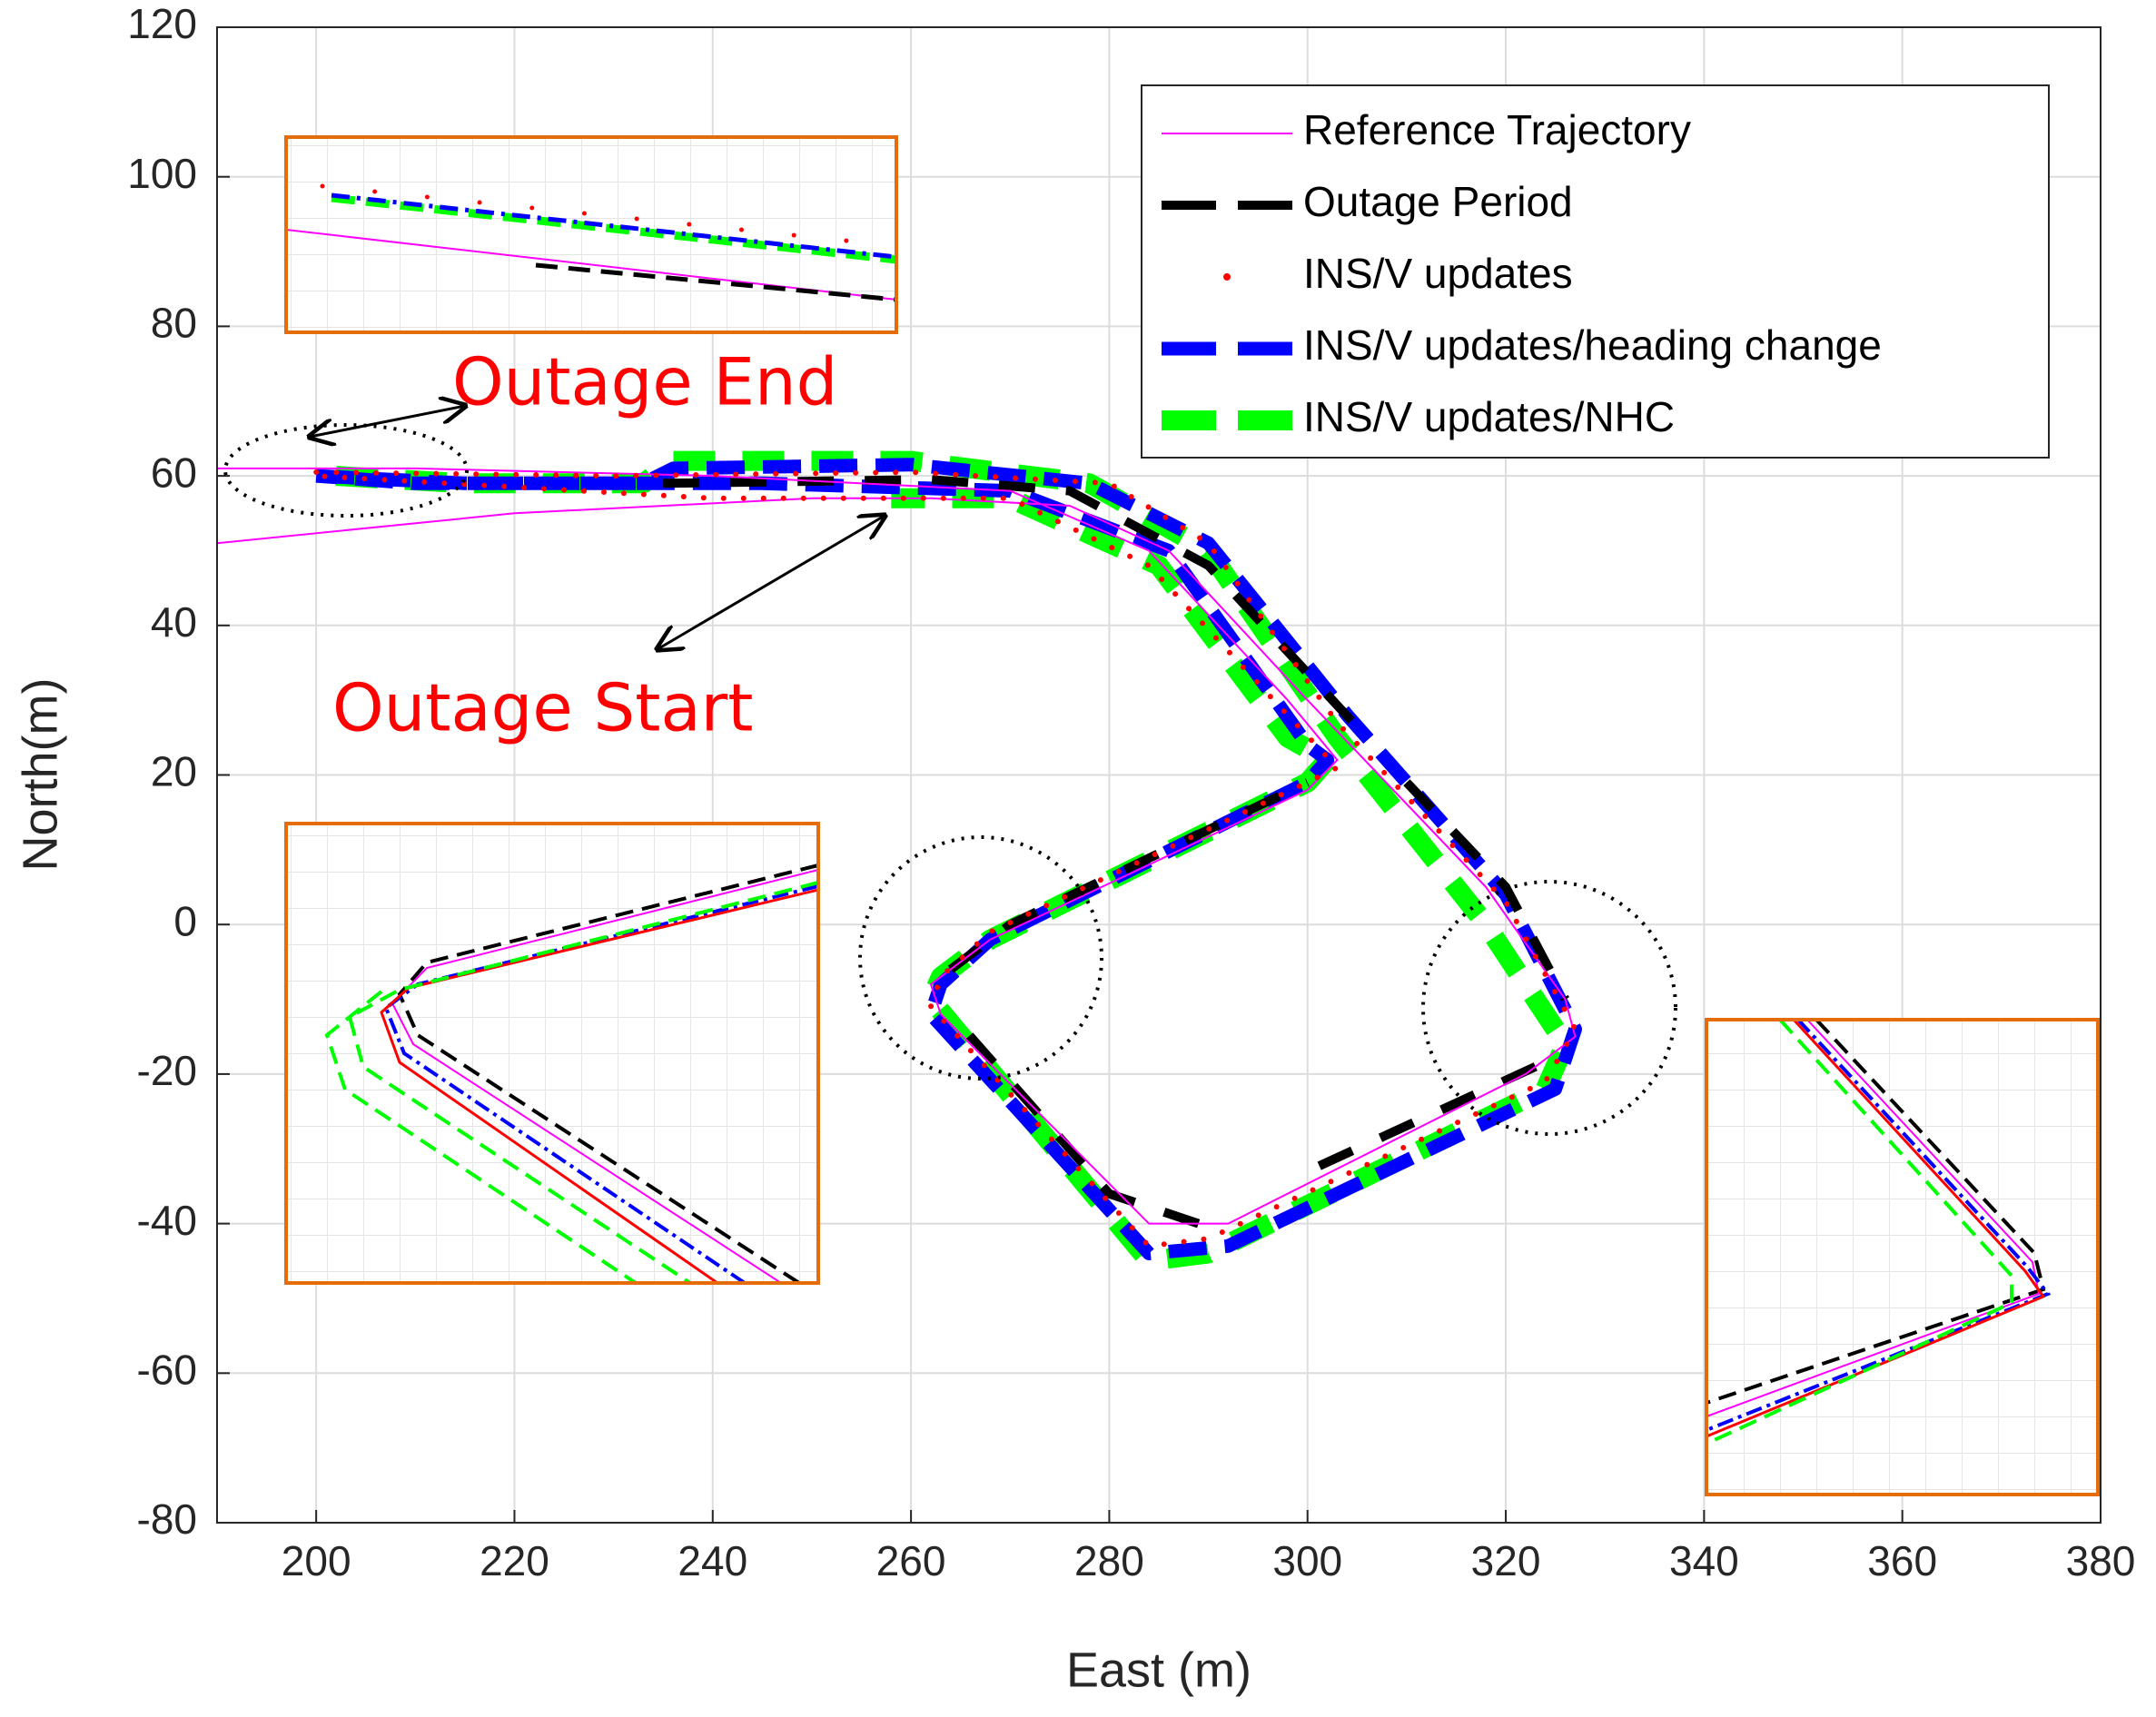 This screenshot has height=1717, width=2156. I want to click on x-tick-label: 300, so click(1307, 1560).